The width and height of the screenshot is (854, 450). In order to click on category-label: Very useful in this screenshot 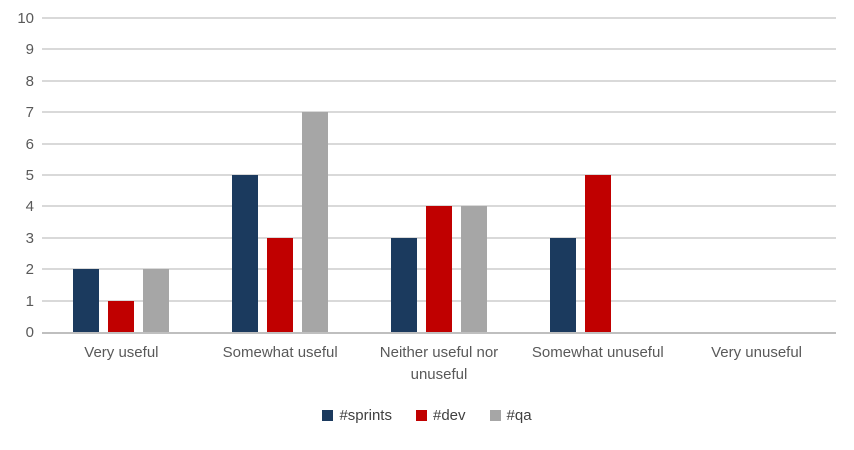, I will do `click(121, 352)`.